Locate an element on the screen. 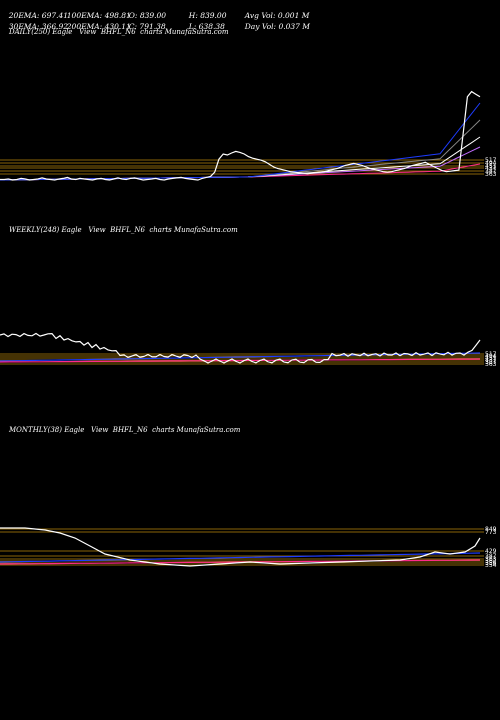 This screenshot has height=720, width=500. high-label: H: 839.00 is located at coordinates (207, 15).